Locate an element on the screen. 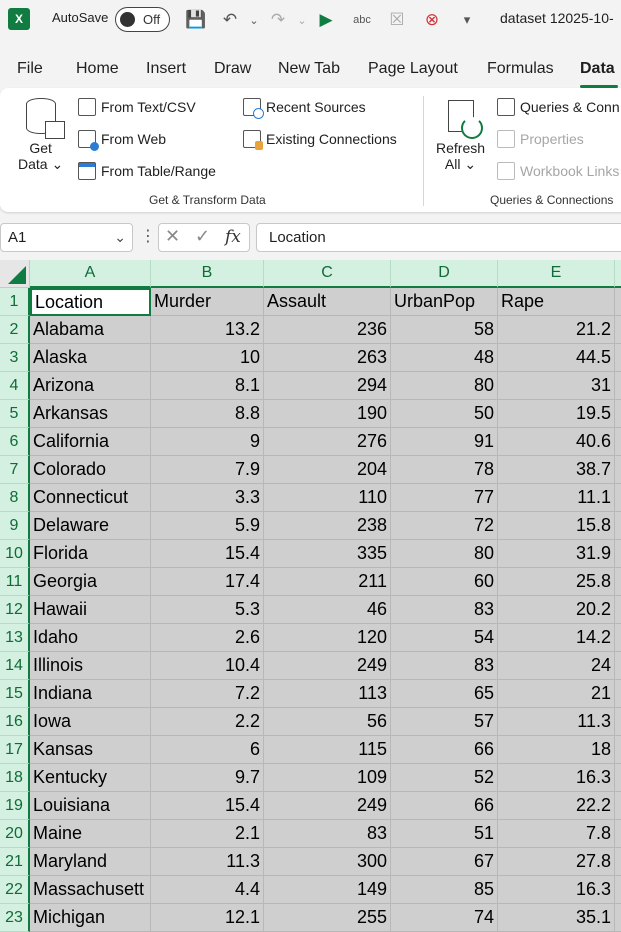 Image resolution: width=621 pixels, height=932 pixels. table-cell: 19.5 is located at coordinates (556, 414).